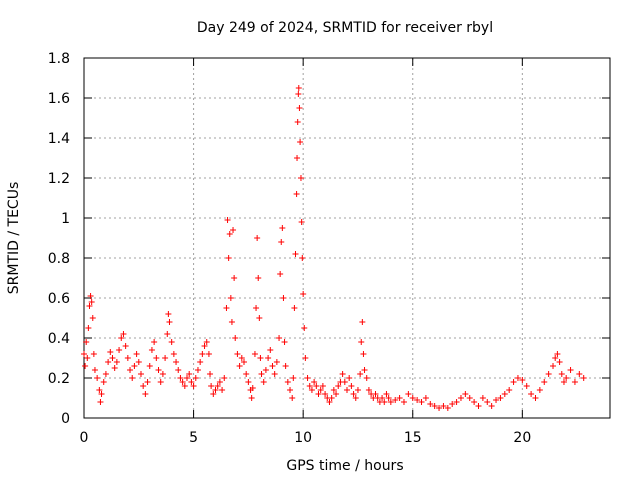 This screenshot has height=480, width=640. Describe the element at coordinates (59, 339) in the screenshot. I see `y-tick-label: 0.4` at that location.